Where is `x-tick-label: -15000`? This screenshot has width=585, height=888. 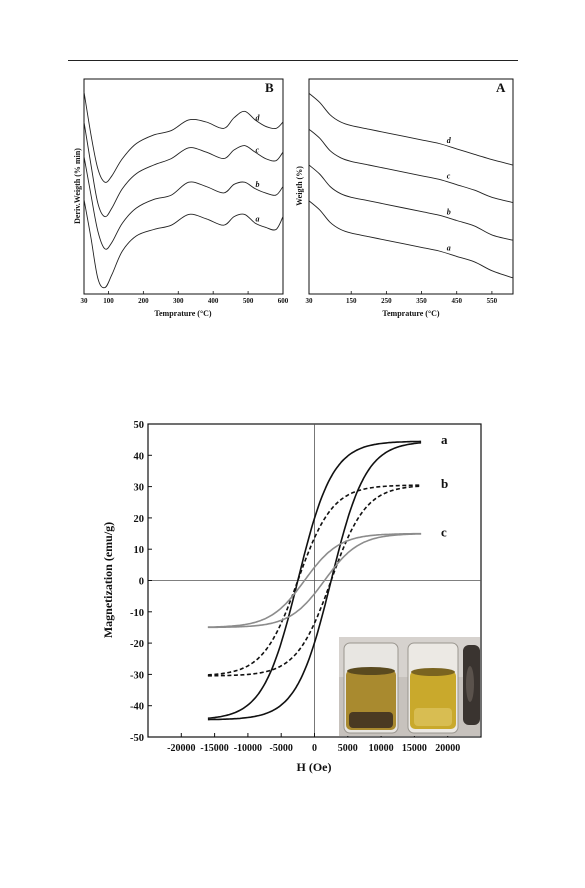 x-tick-label: -15000 is located at coordinates (214, 748).